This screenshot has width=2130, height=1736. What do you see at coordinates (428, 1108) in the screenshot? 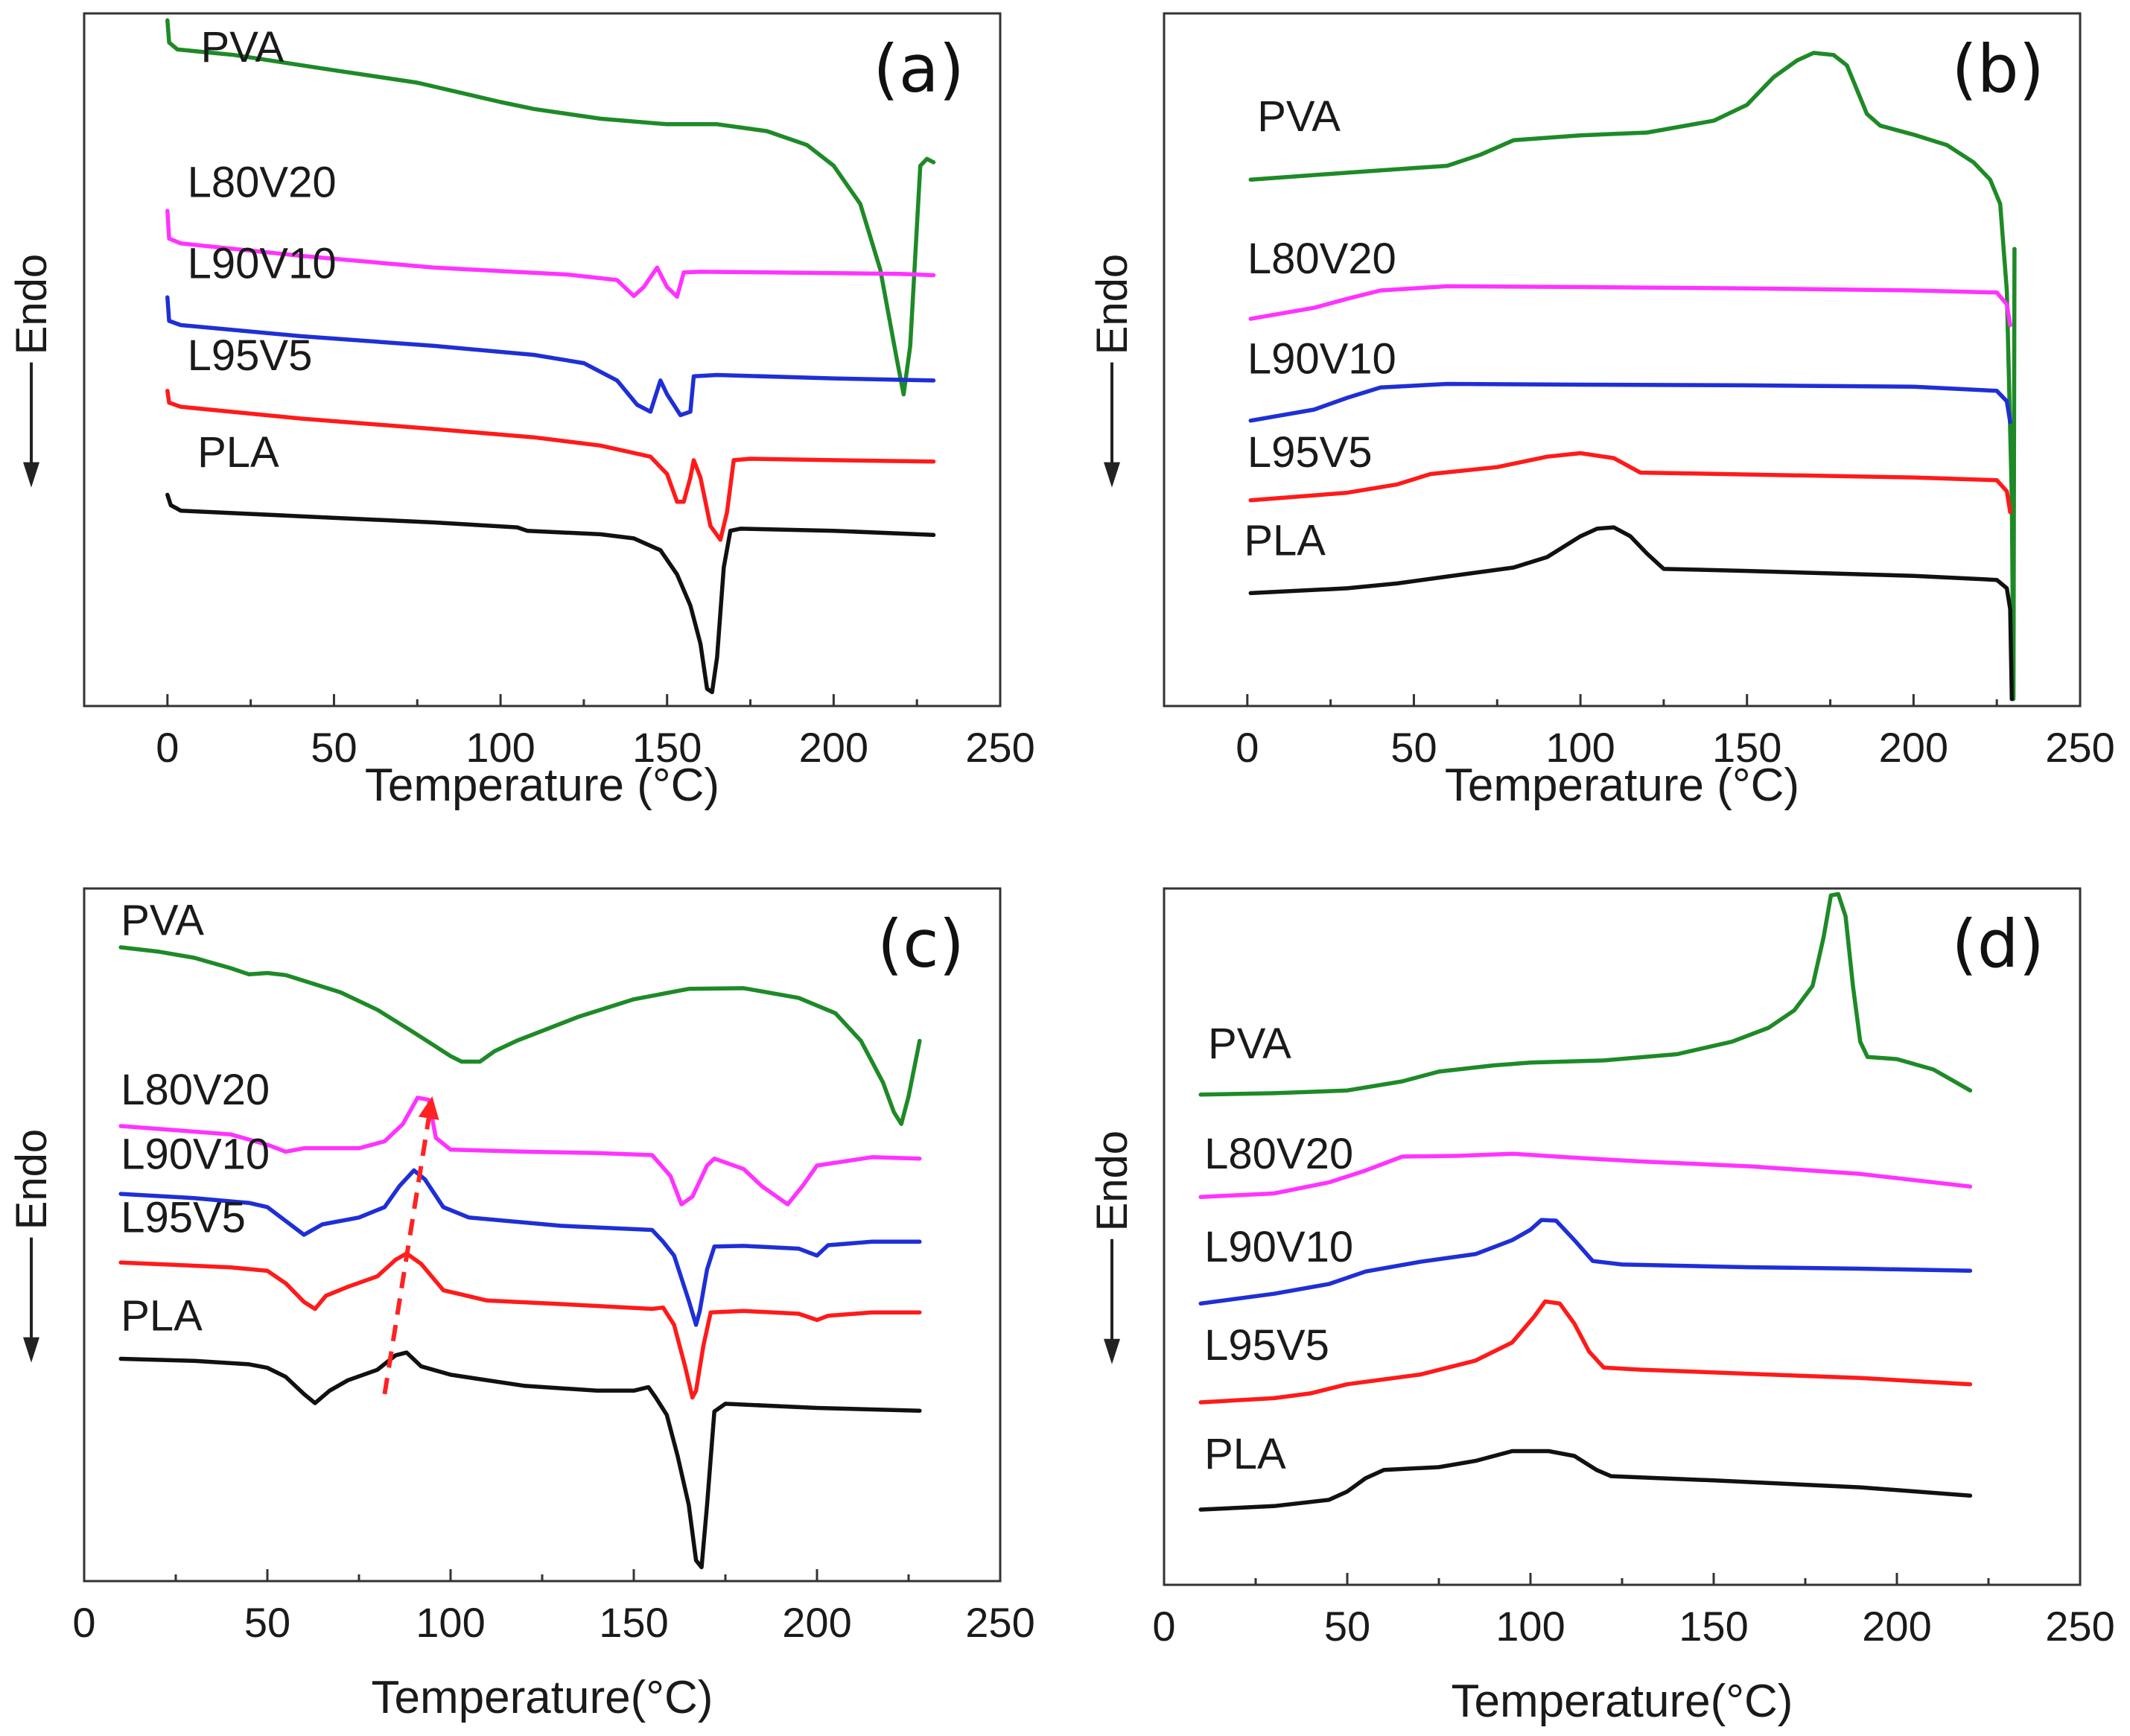
I see `shift-arrow-head` at bounding box center [428, 1108].